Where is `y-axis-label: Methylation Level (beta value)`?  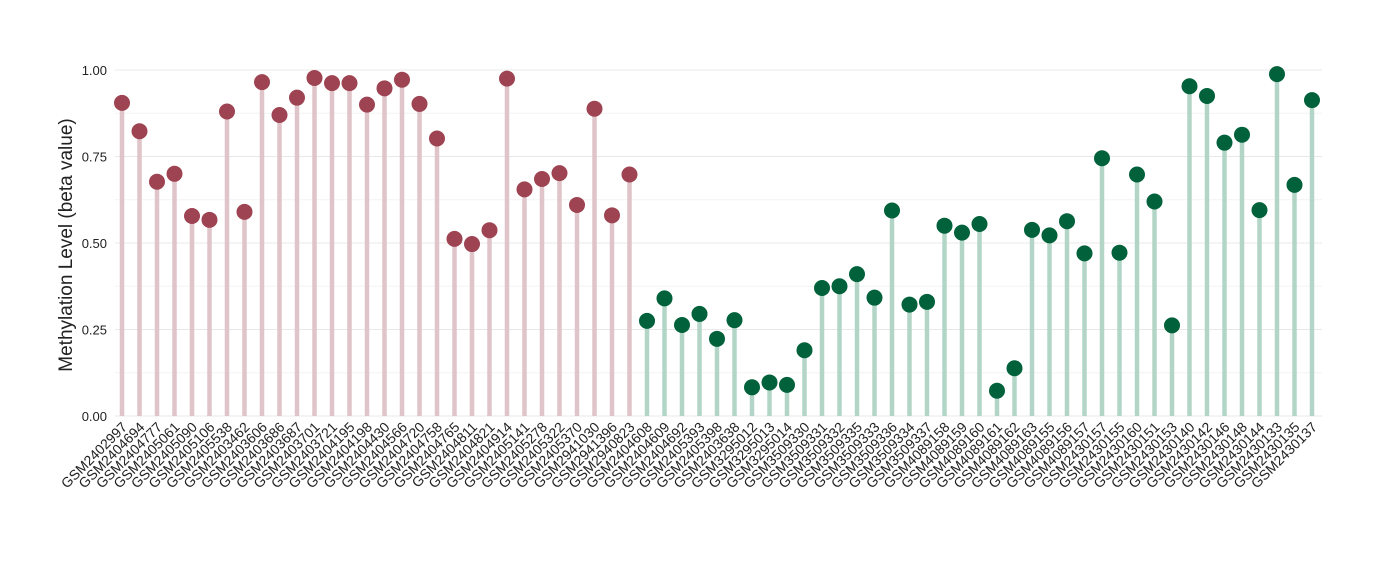 y-axis-label: Methylation Level (beta value) is located at coordinates (66, 244).